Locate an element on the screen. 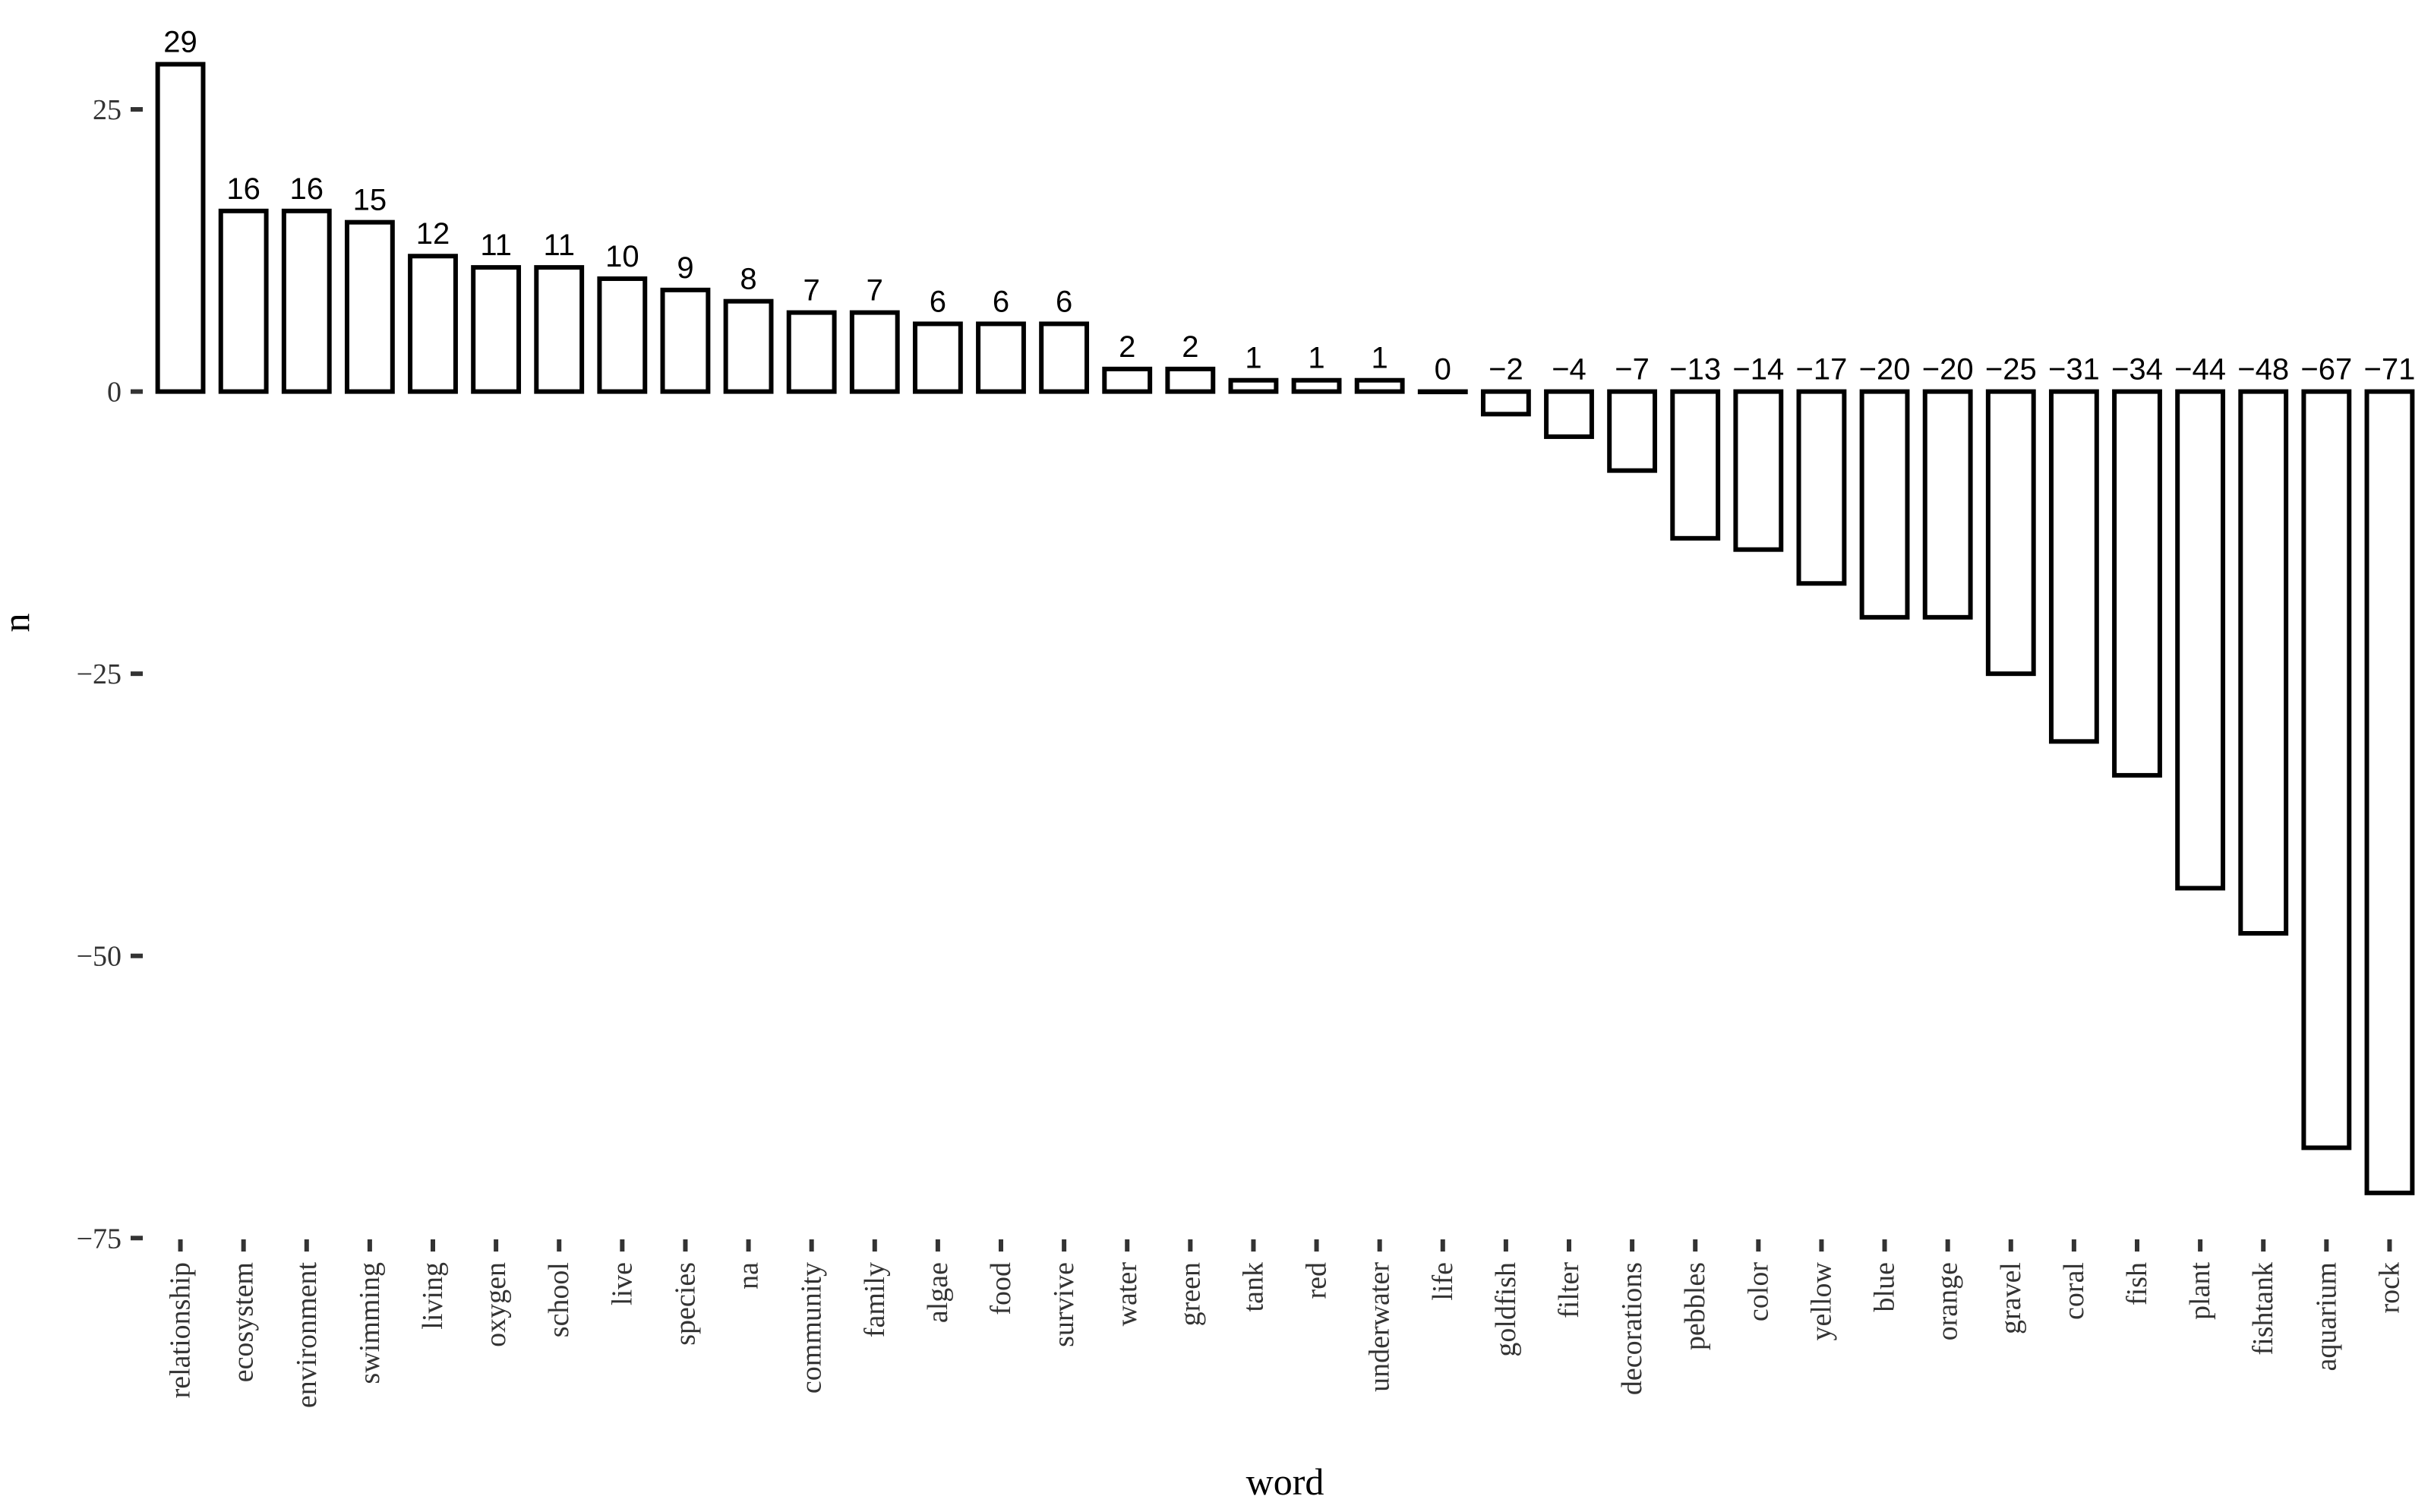 The height and width of the screenshot is (1512, 2431). x-tick-label: species is located at coordinates (685, 1304).